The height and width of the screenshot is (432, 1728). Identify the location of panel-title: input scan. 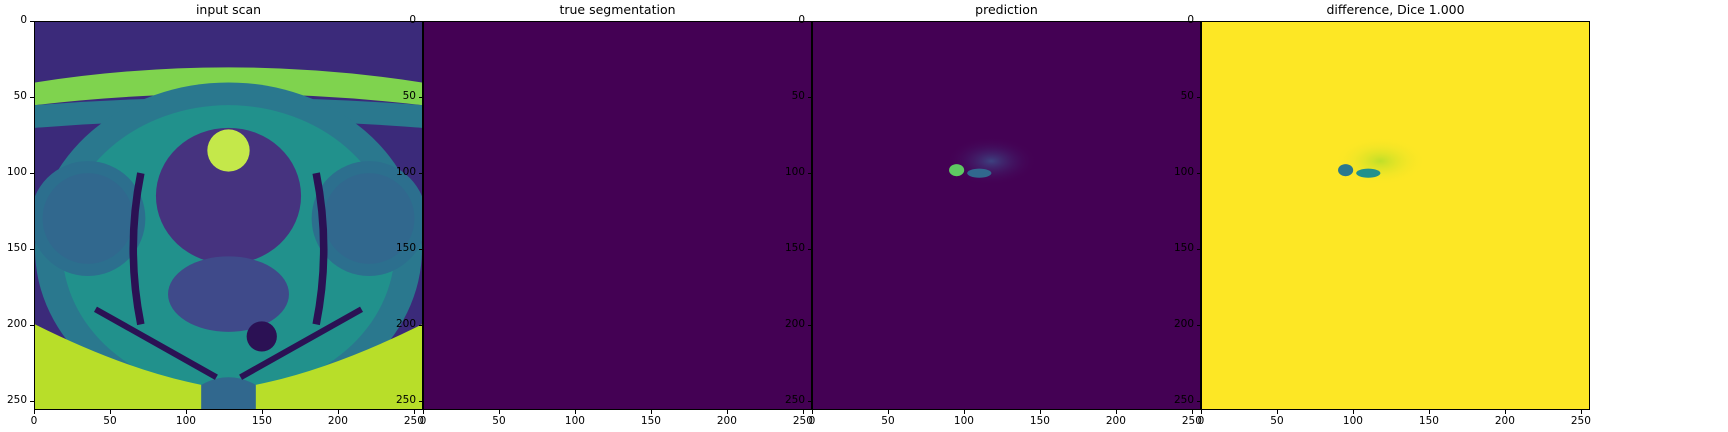
(228, 9).